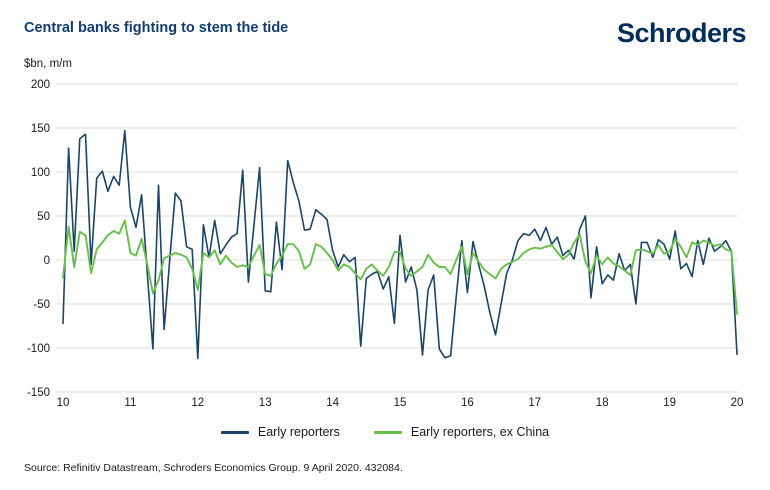  I want to click on chart-title: Central banks fighting to stem the tide, so click(156, 28).